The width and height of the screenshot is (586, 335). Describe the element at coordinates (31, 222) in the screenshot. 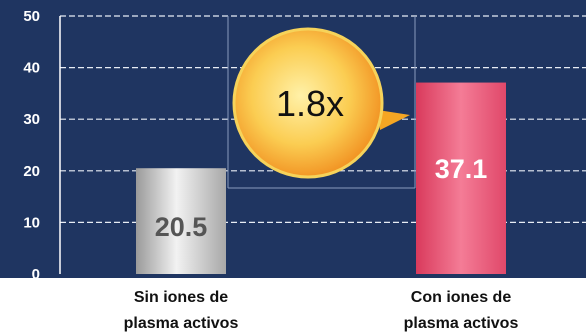

I see `y-tick-label: 10` at that location.